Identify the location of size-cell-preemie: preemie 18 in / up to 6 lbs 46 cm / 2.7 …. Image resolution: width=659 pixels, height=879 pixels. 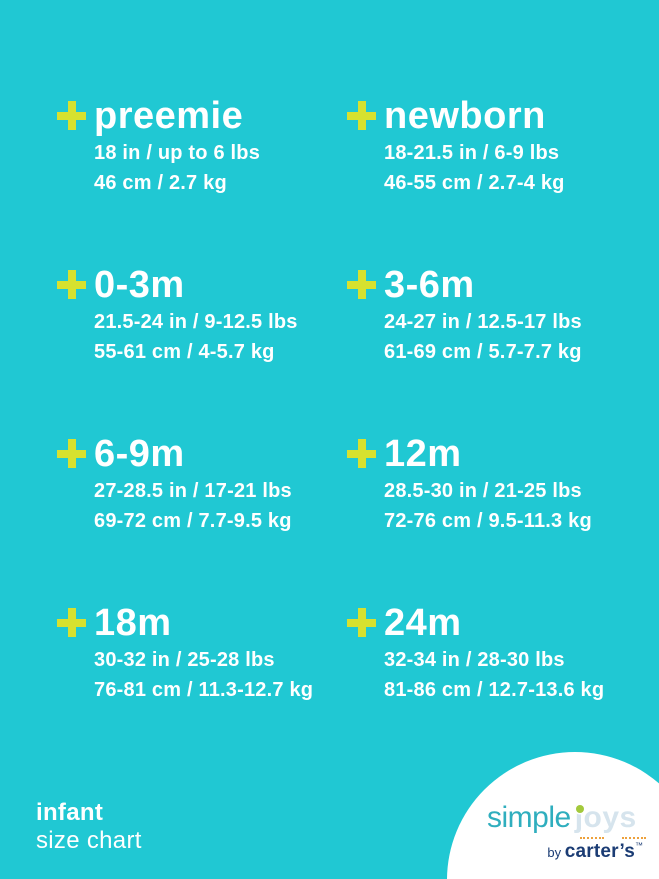
(202, 178).